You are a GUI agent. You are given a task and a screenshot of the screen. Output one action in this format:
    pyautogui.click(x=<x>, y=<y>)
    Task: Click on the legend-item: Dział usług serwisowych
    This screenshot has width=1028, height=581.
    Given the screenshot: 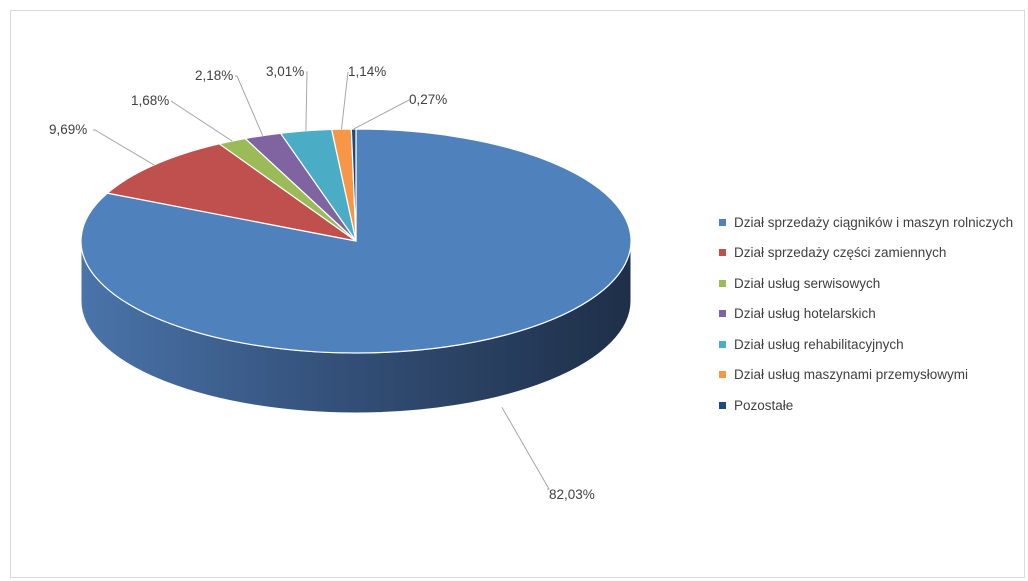 What is the action you would take?
    pyautogui.click(x=866, y=283)
    